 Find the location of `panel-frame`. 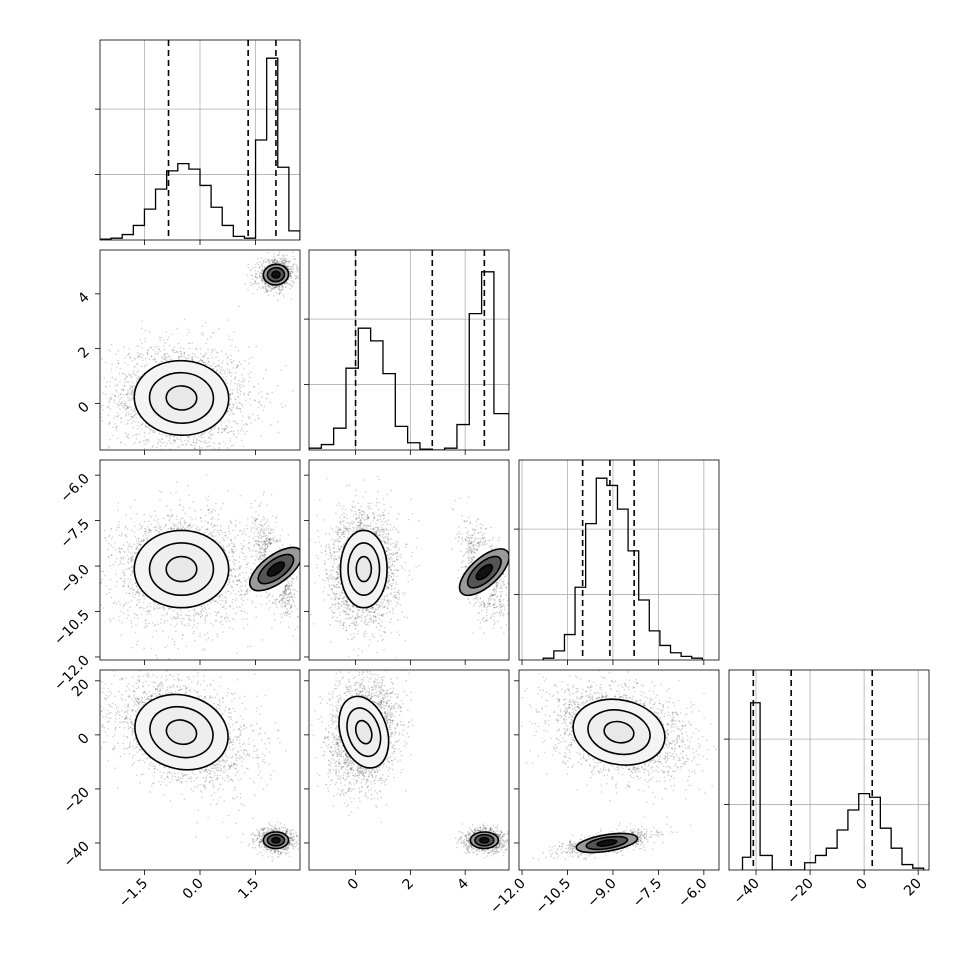

panel-frame is located at coordinates (829, 770).